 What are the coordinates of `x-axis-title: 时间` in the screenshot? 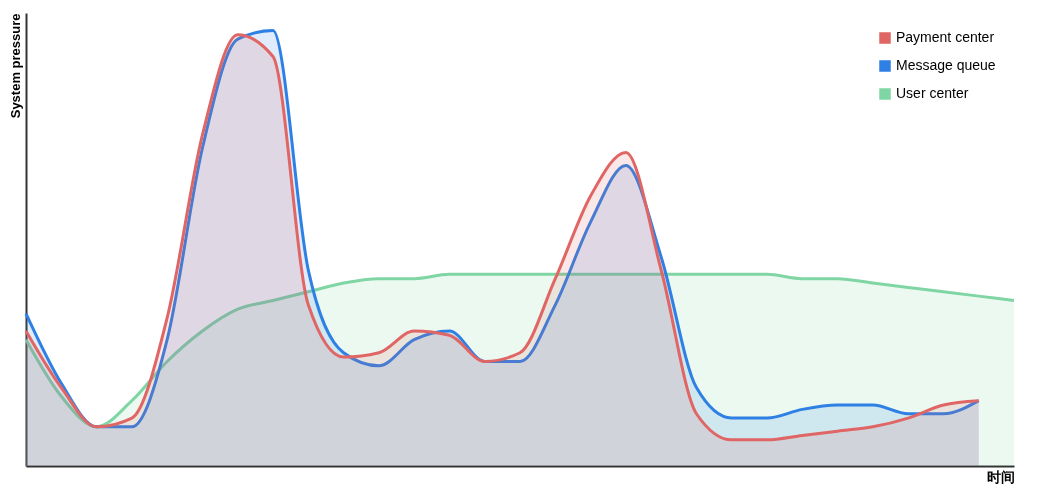 It's located at (1000, 476).